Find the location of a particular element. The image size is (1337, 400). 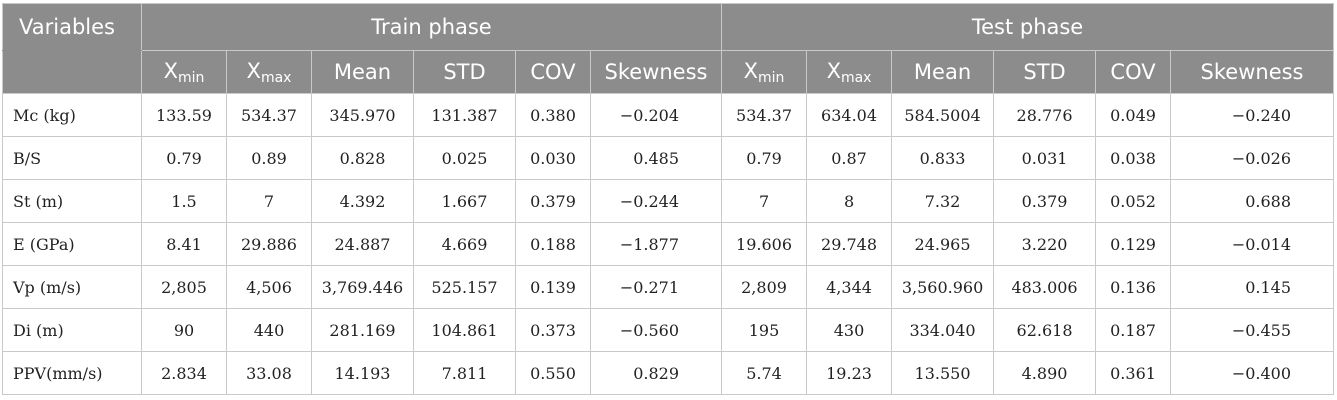

test-skewness-header: Skewness is located at coordinates (1252, 72).